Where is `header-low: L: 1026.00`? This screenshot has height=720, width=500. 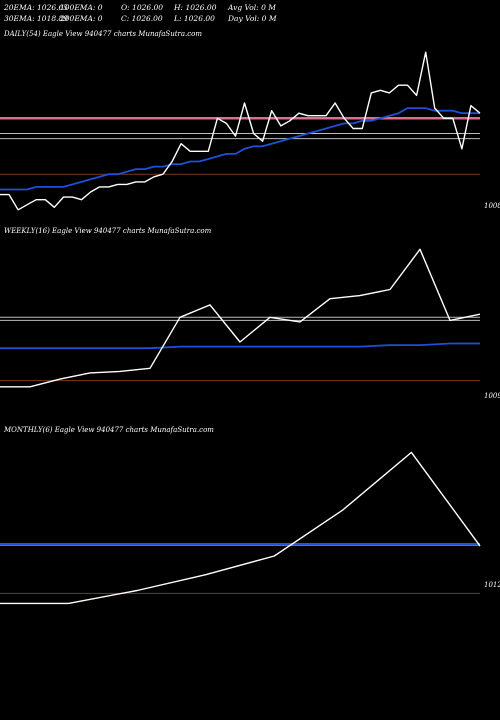
header-low: L: 1026.00 is located at coordinates (194, 18).